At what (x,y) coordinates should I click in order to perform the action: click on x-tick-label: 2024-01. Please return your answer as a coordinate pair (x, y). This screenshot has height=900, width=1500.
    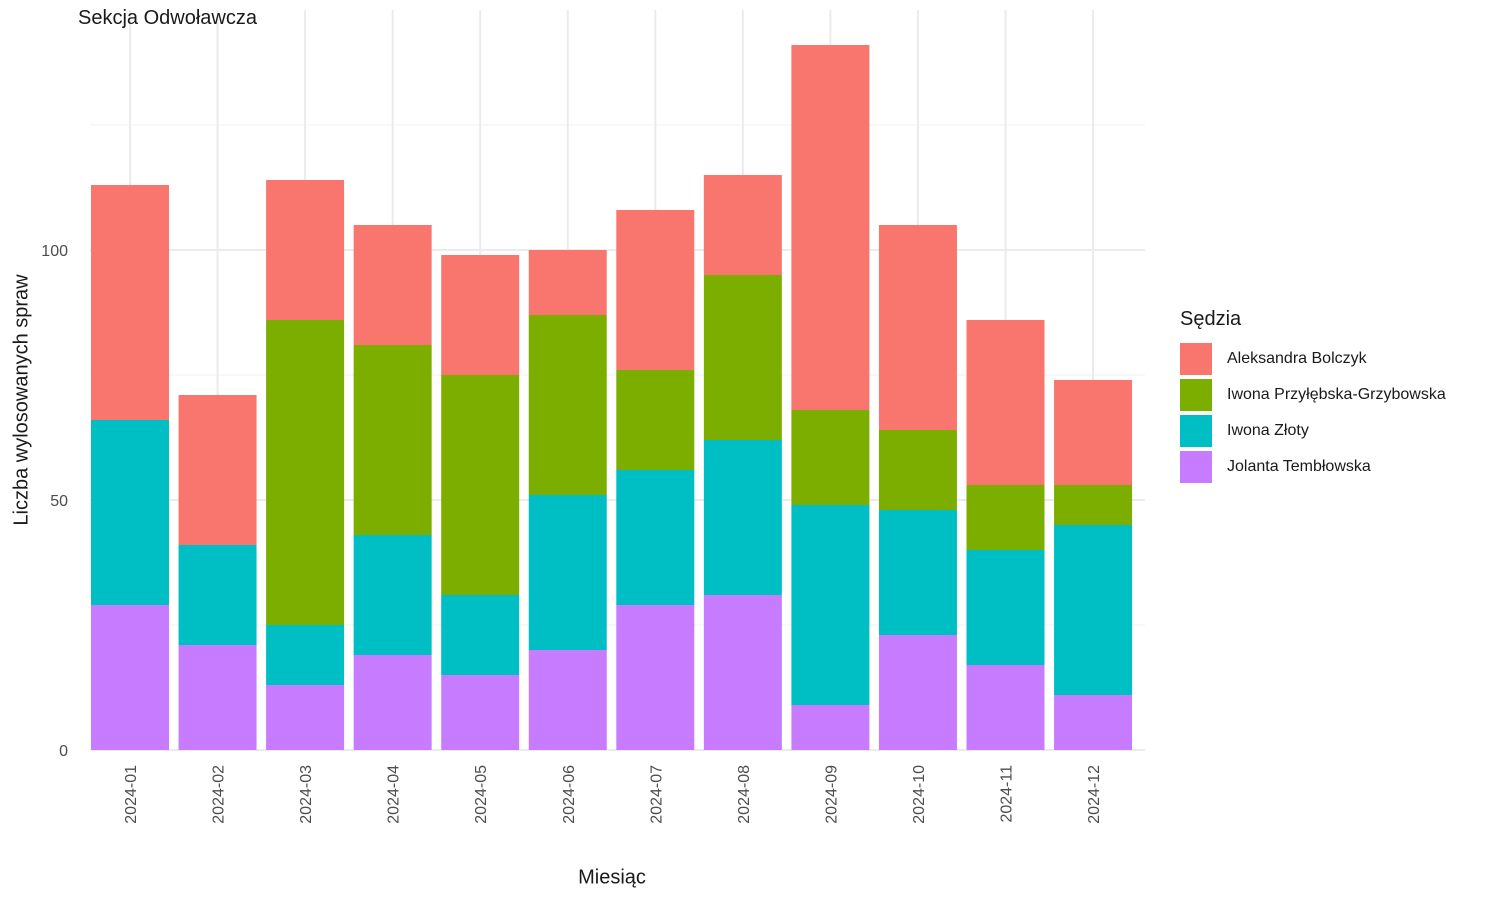
    Looking at the image, I should click on (131, 794).